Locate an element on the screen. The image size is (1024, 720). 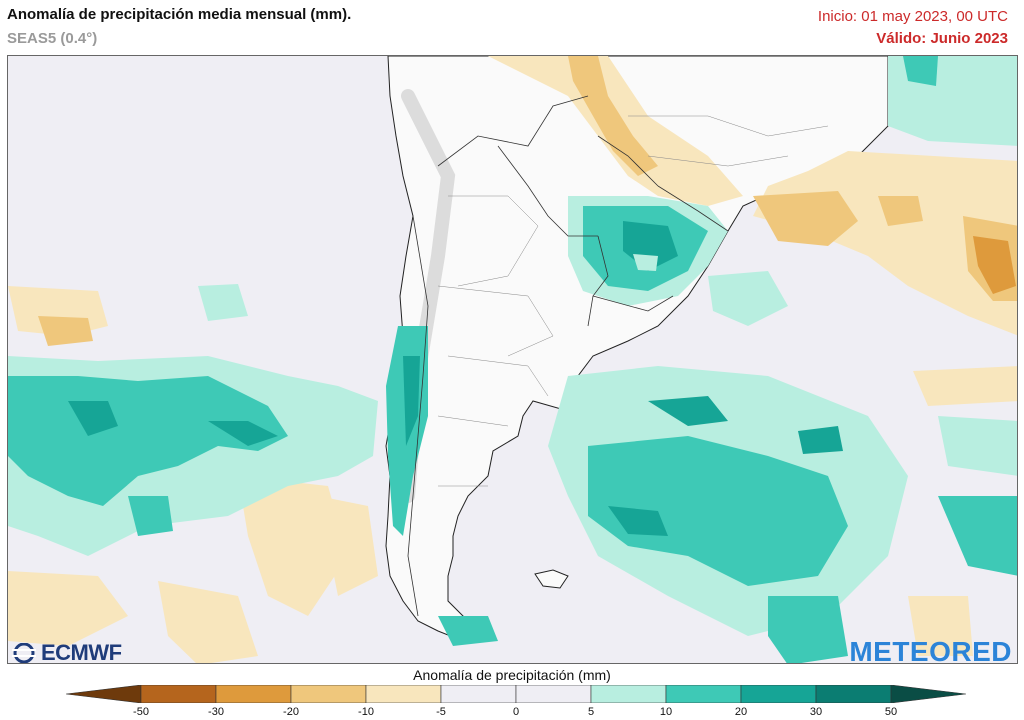
color-bar-tick-label: 20 is located at coordinates (741, 712).